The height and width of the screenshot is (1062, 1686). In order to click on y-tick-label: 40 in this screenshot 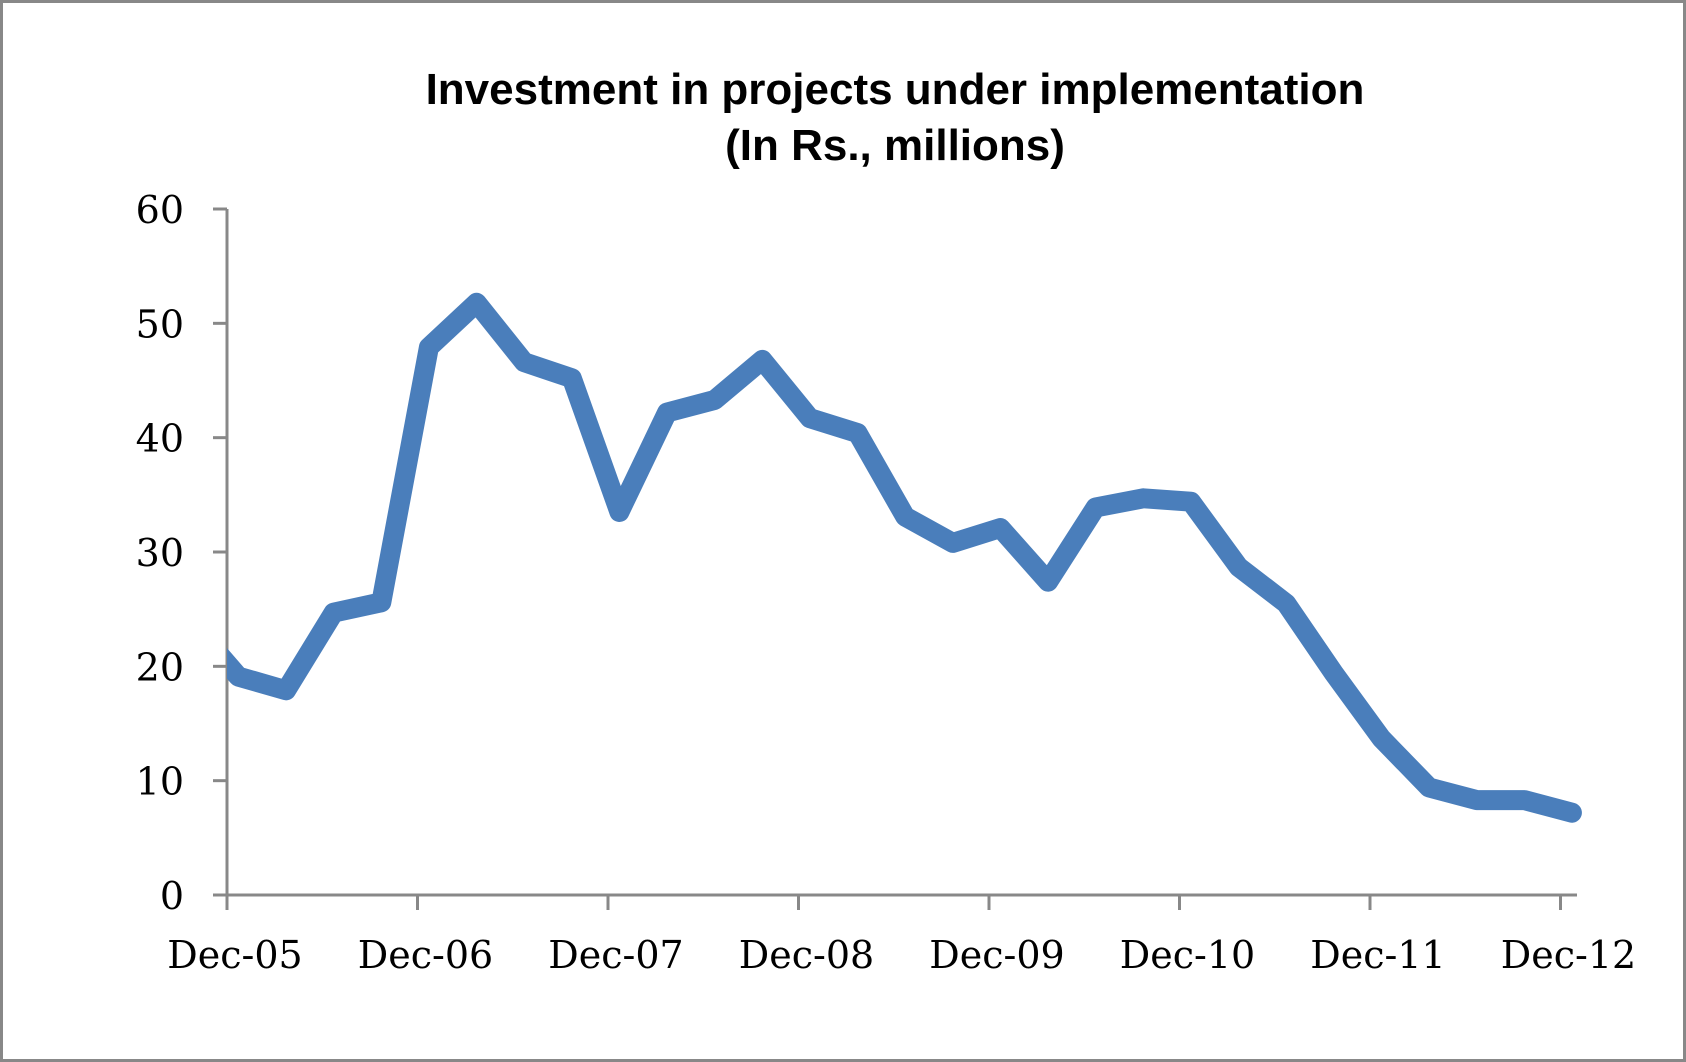, I will do `click(160, 439)`.